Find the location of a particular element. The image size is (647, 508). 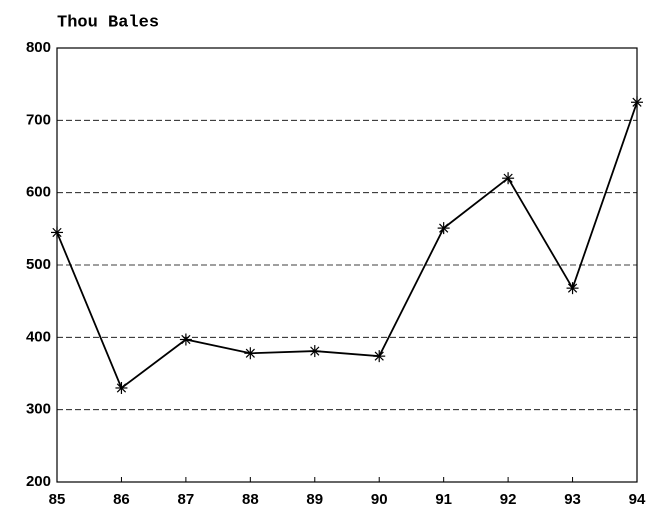

y-tick-label: 600 is located at coordinates (38, 192).